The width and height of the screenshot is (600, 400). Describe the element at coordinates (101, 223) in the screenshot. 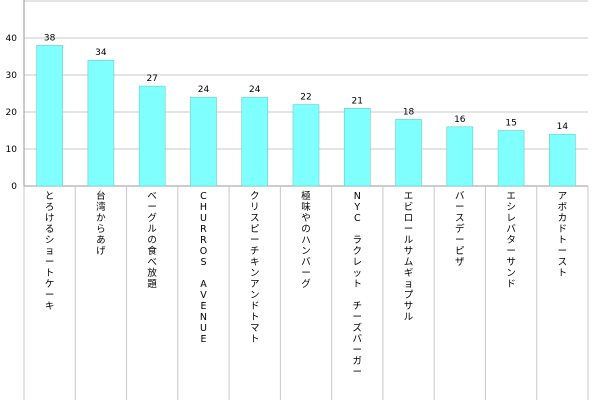

I see `category-label: 台湾からあげ` at that location.